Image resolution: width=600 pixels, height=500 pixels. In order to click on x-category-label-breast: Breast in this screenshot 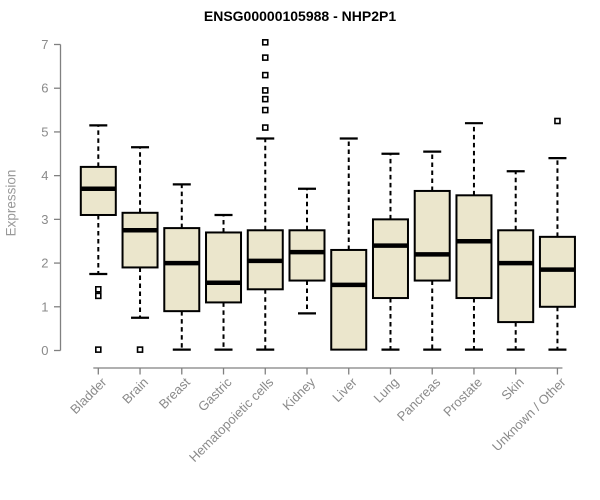, I will do `click(174, 392)`.